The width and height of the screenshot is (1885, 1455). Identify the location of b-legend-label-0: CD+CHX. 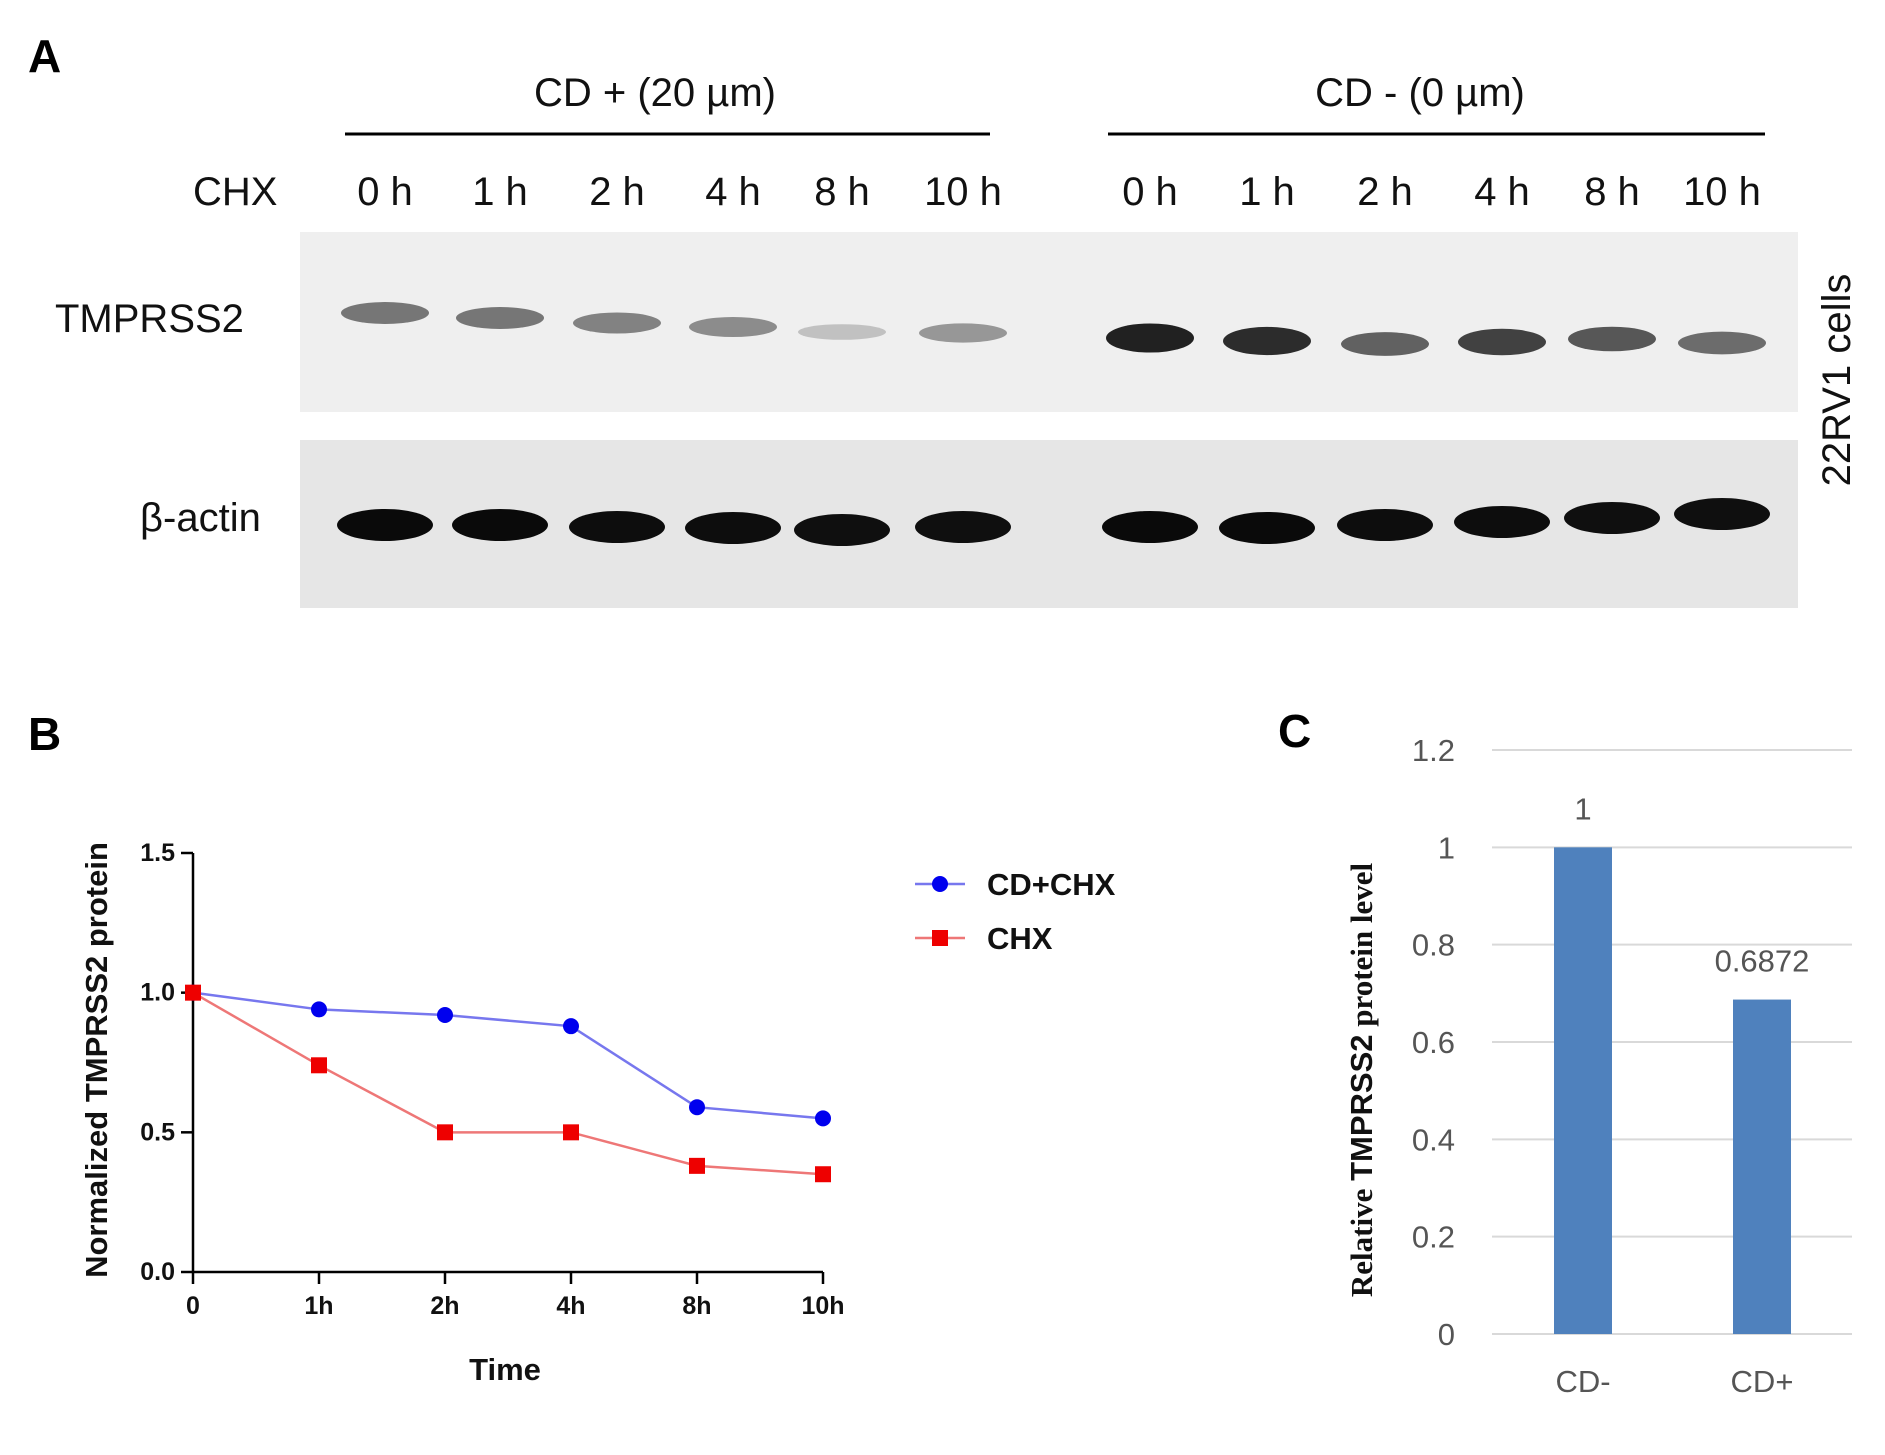
(1051, 884).